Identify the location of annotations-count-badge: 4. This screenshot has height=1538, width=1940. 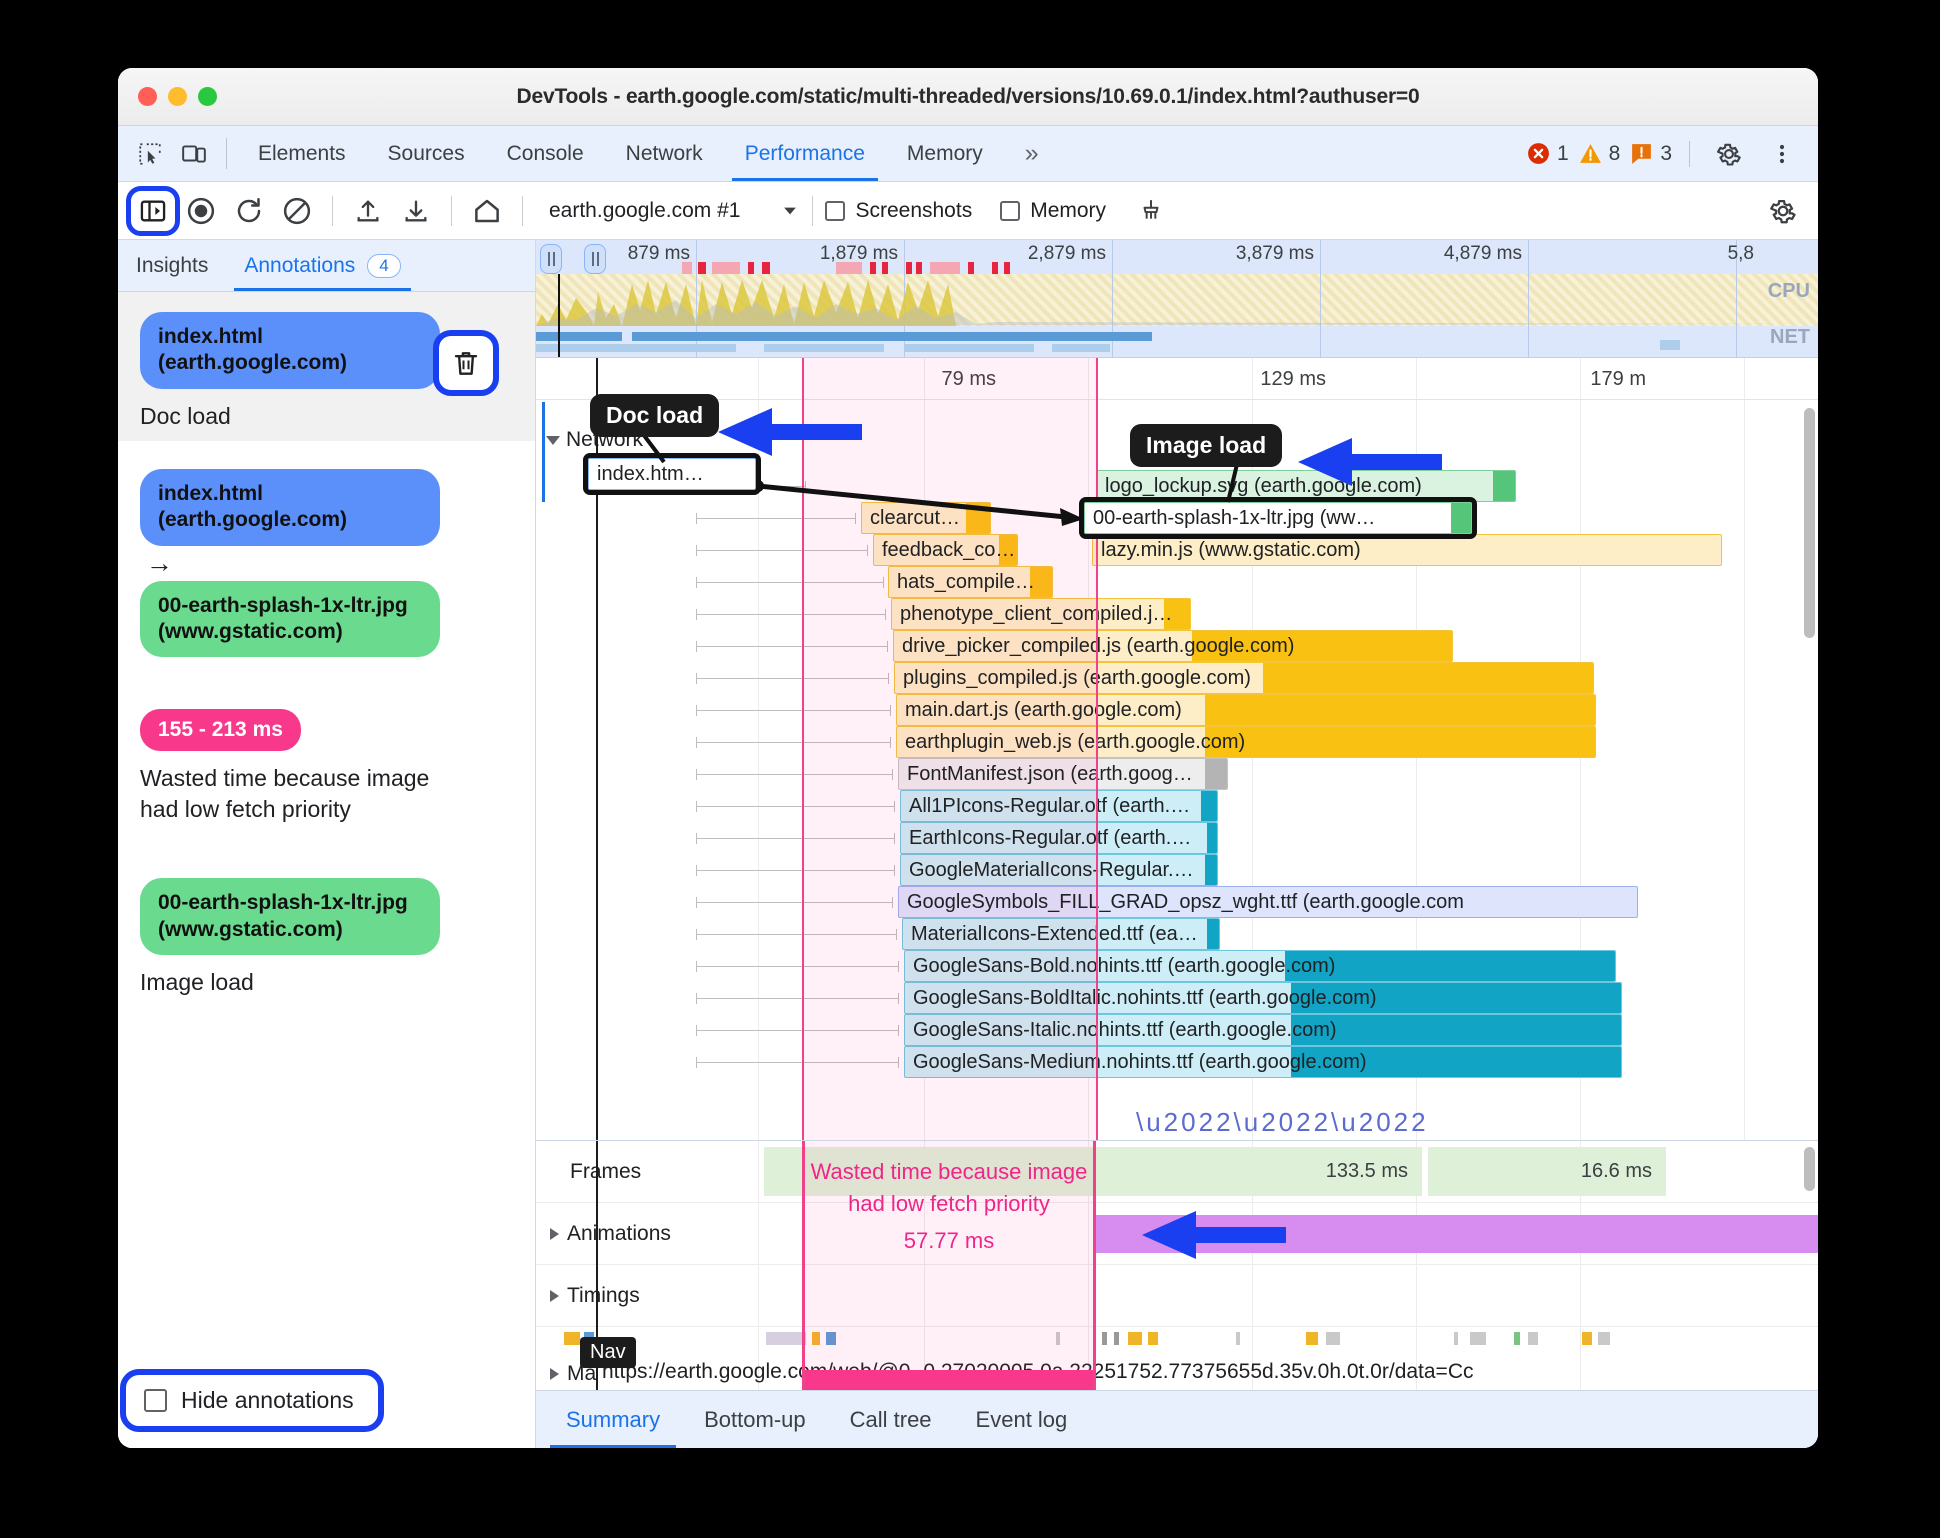
(384, 265).